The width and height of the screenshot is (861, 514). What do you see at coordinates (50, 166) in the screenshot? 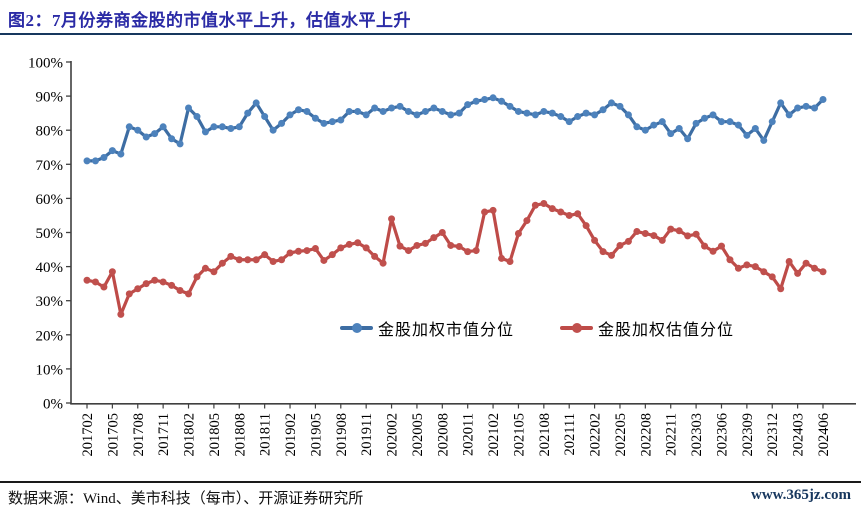
I see `y-tick-label: 70%` at bounding box center [50, 166].